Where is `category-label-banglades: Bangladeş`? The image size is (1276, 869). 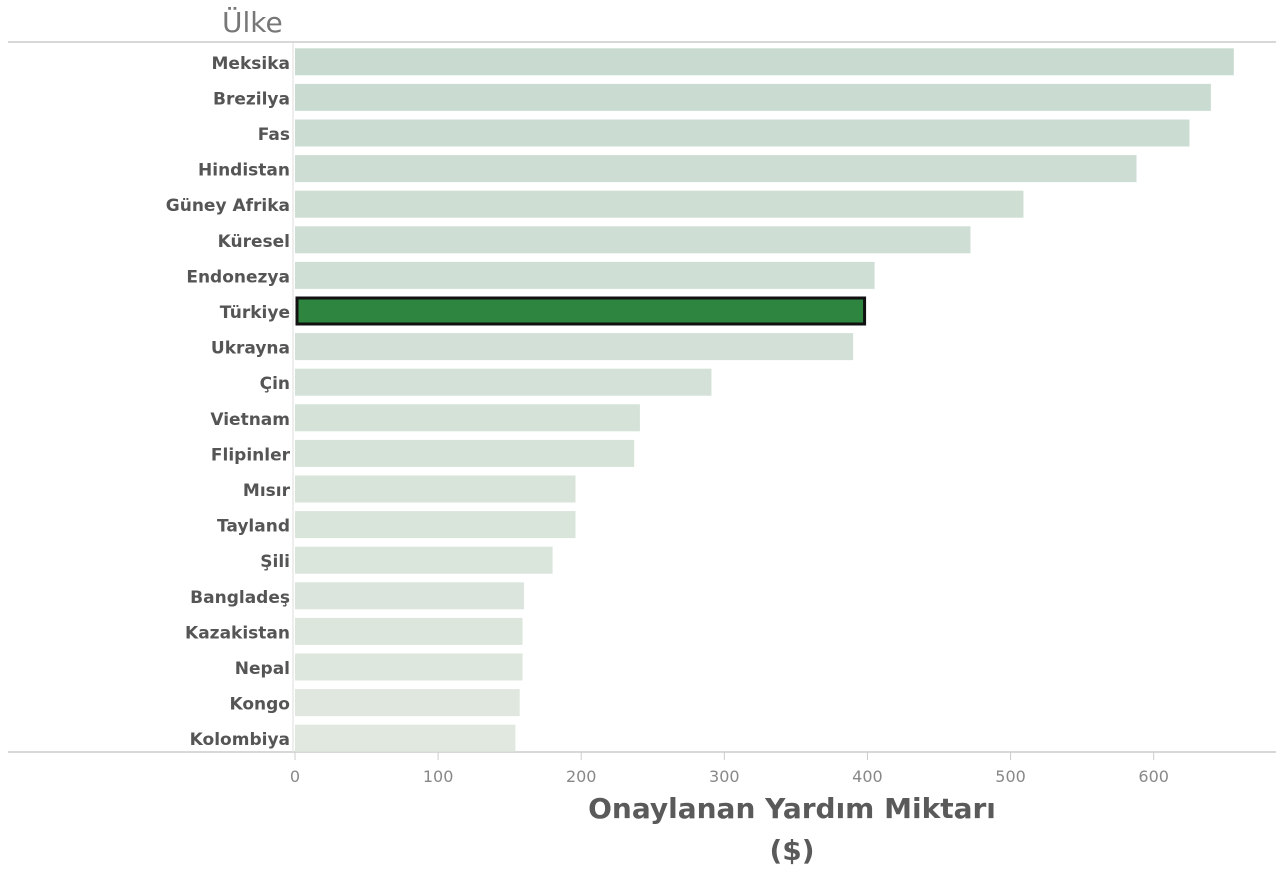
category-label-banglades: Bangladeş is located at coordinates (240, 598).